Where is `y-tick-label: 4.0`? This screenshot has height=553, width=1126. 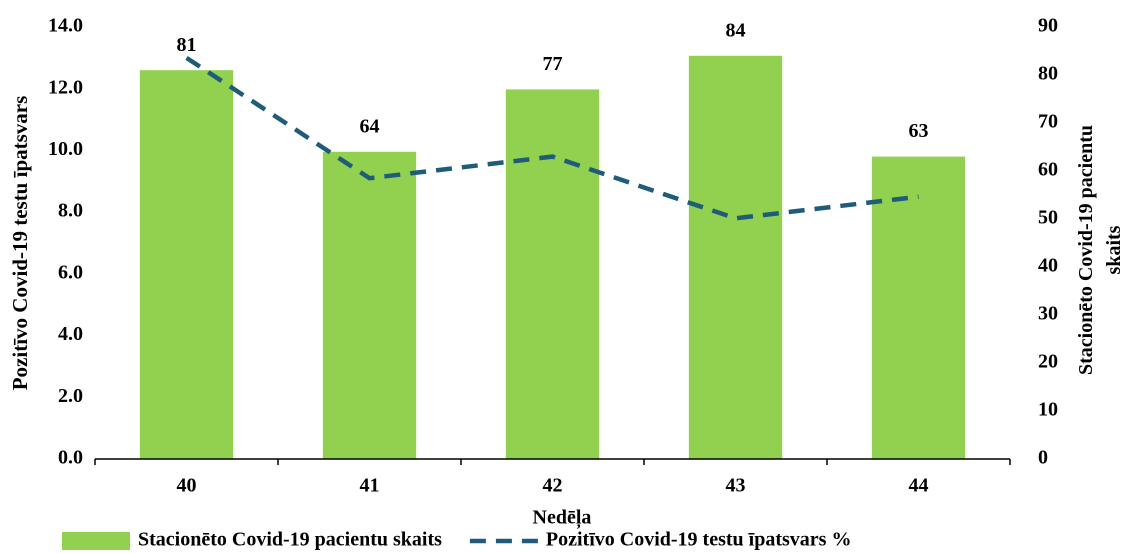 y-tick-label: 4.0 is located at coordinates (70, 334).